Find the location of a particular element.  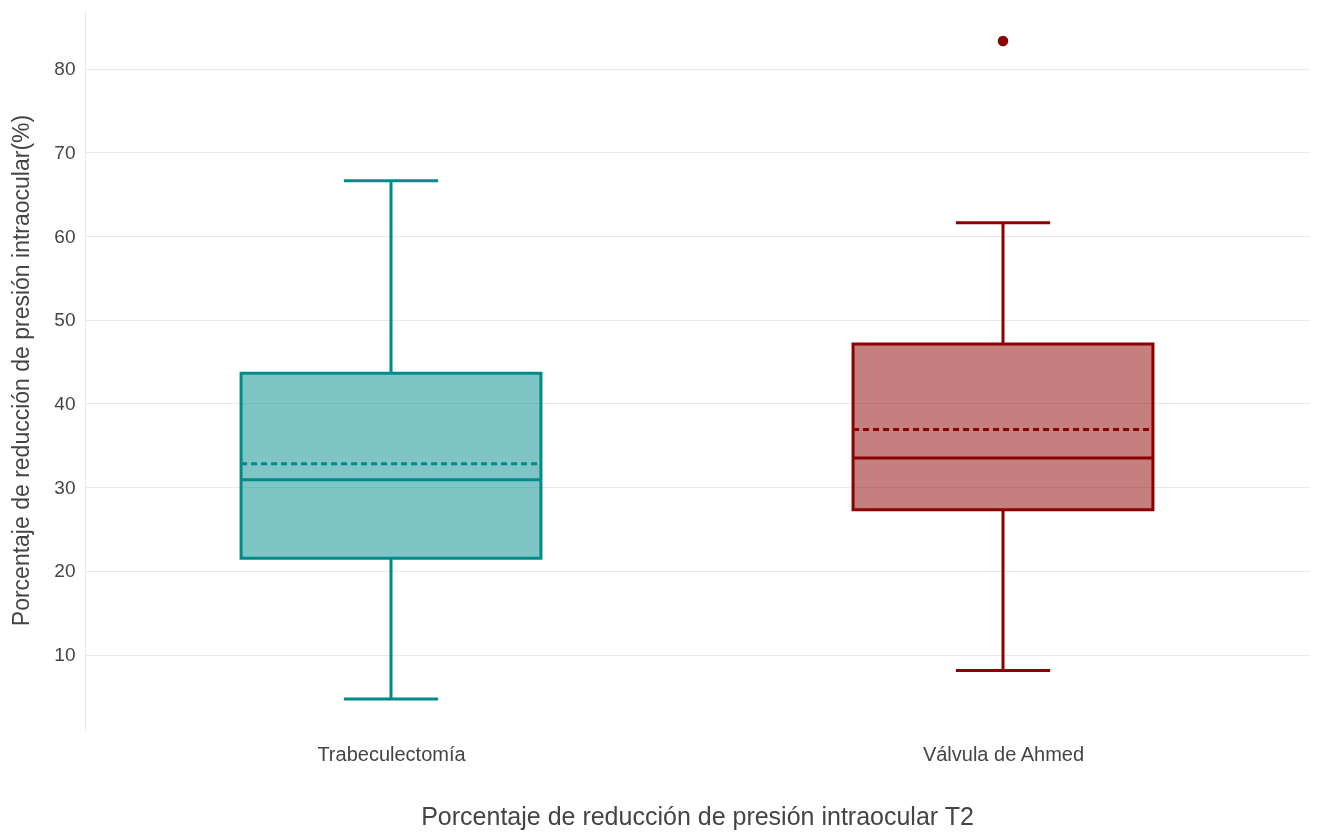

y-tick-label: 50 is located at coordinates (65, 320).